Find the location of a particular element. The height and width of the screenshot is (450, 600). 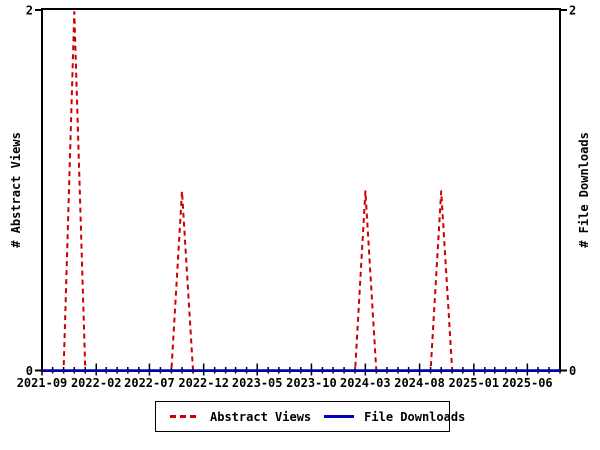

left-y-axis-title: # Abstract Views is located at coordinates (16, 190).